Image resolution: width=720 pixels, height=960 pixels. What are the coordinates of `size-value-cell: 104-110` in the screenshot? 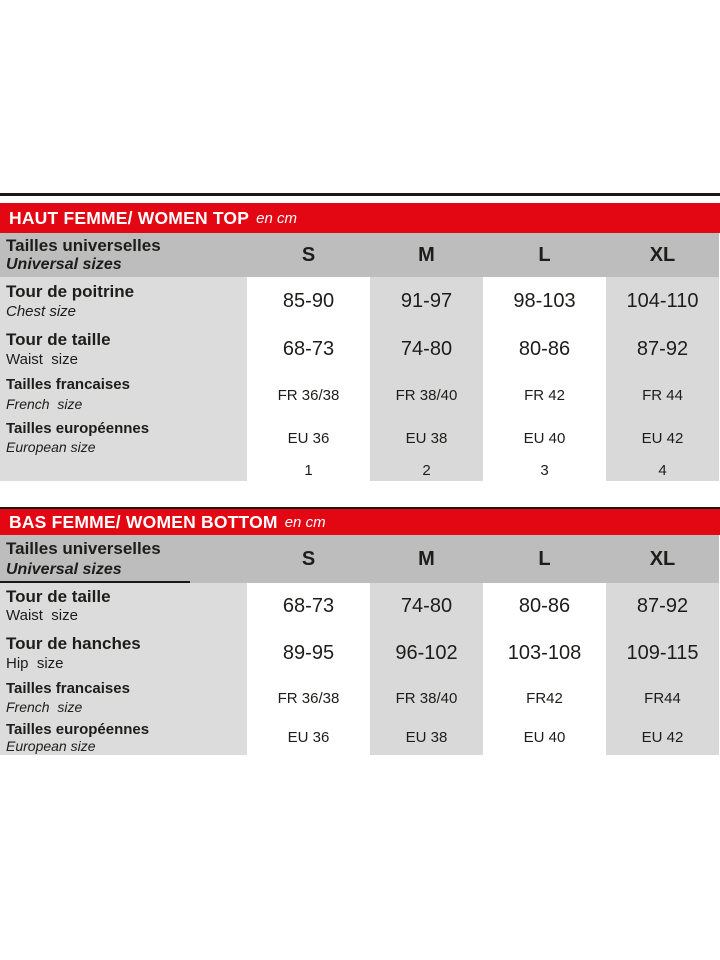 It's located at (662, 301).